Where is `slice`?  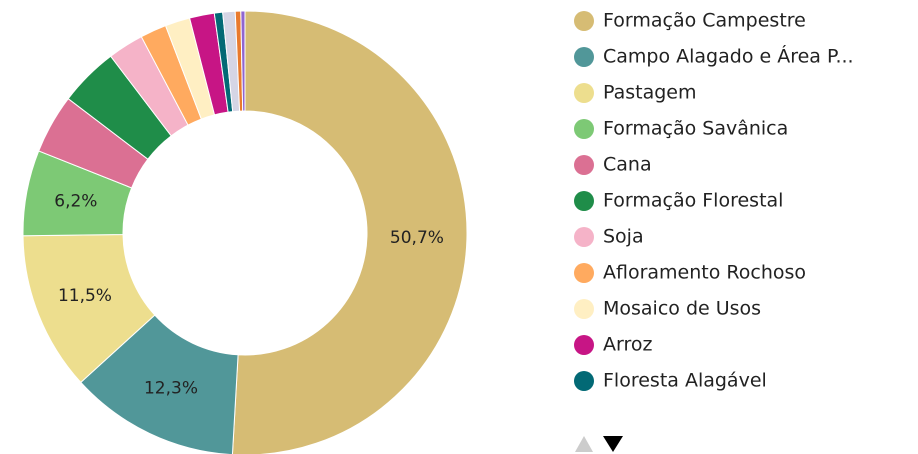
slice is located at coordinates (243, 61).